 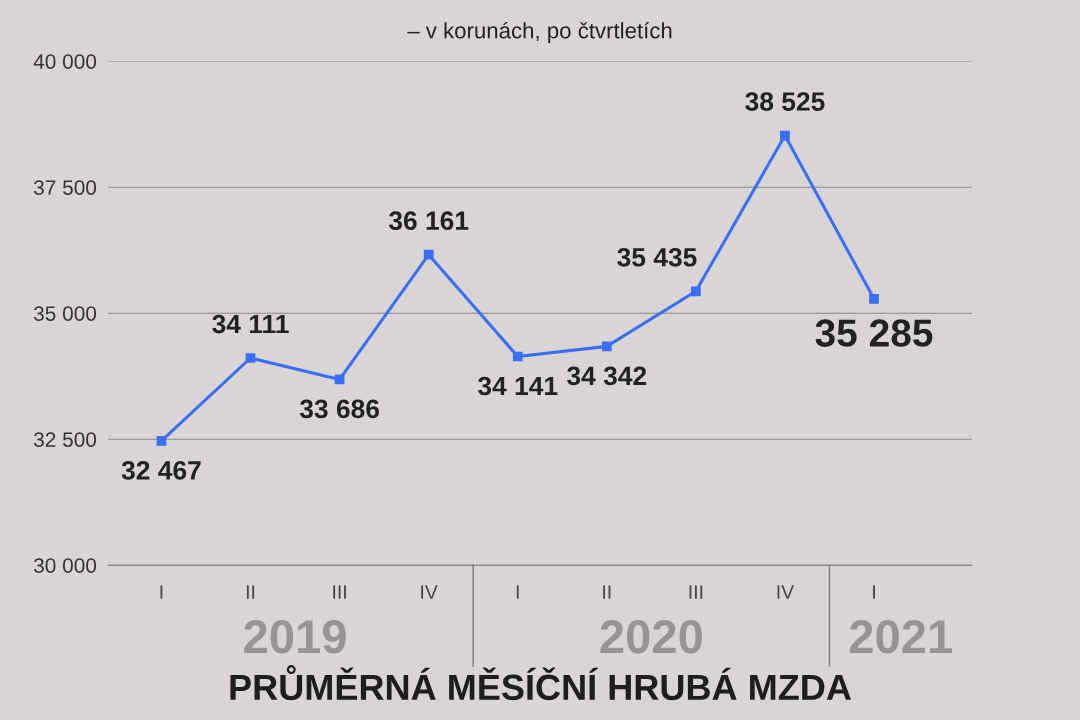 What do you see at coordinates (65, 439) in the screenshot?
I see `y-tick-label: 32 500` at bounding box center [65, 439].